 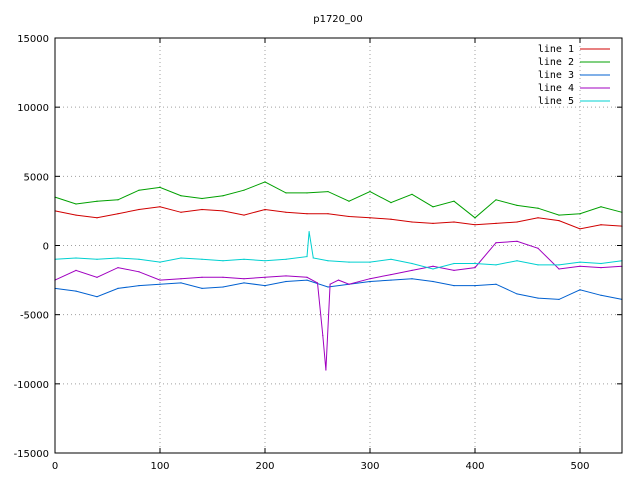 I want to click on x-tick-label: 200, so click(x=264, y=466).